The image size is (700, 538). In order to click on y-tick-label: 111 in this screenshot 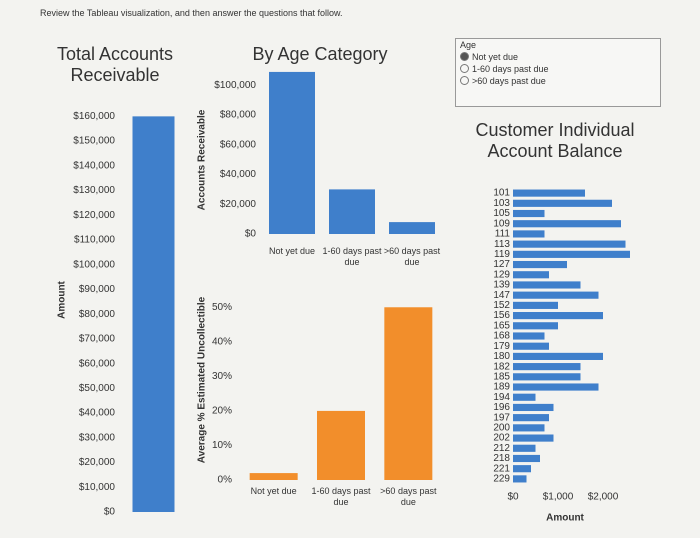, I will do `click(503, 234)`.